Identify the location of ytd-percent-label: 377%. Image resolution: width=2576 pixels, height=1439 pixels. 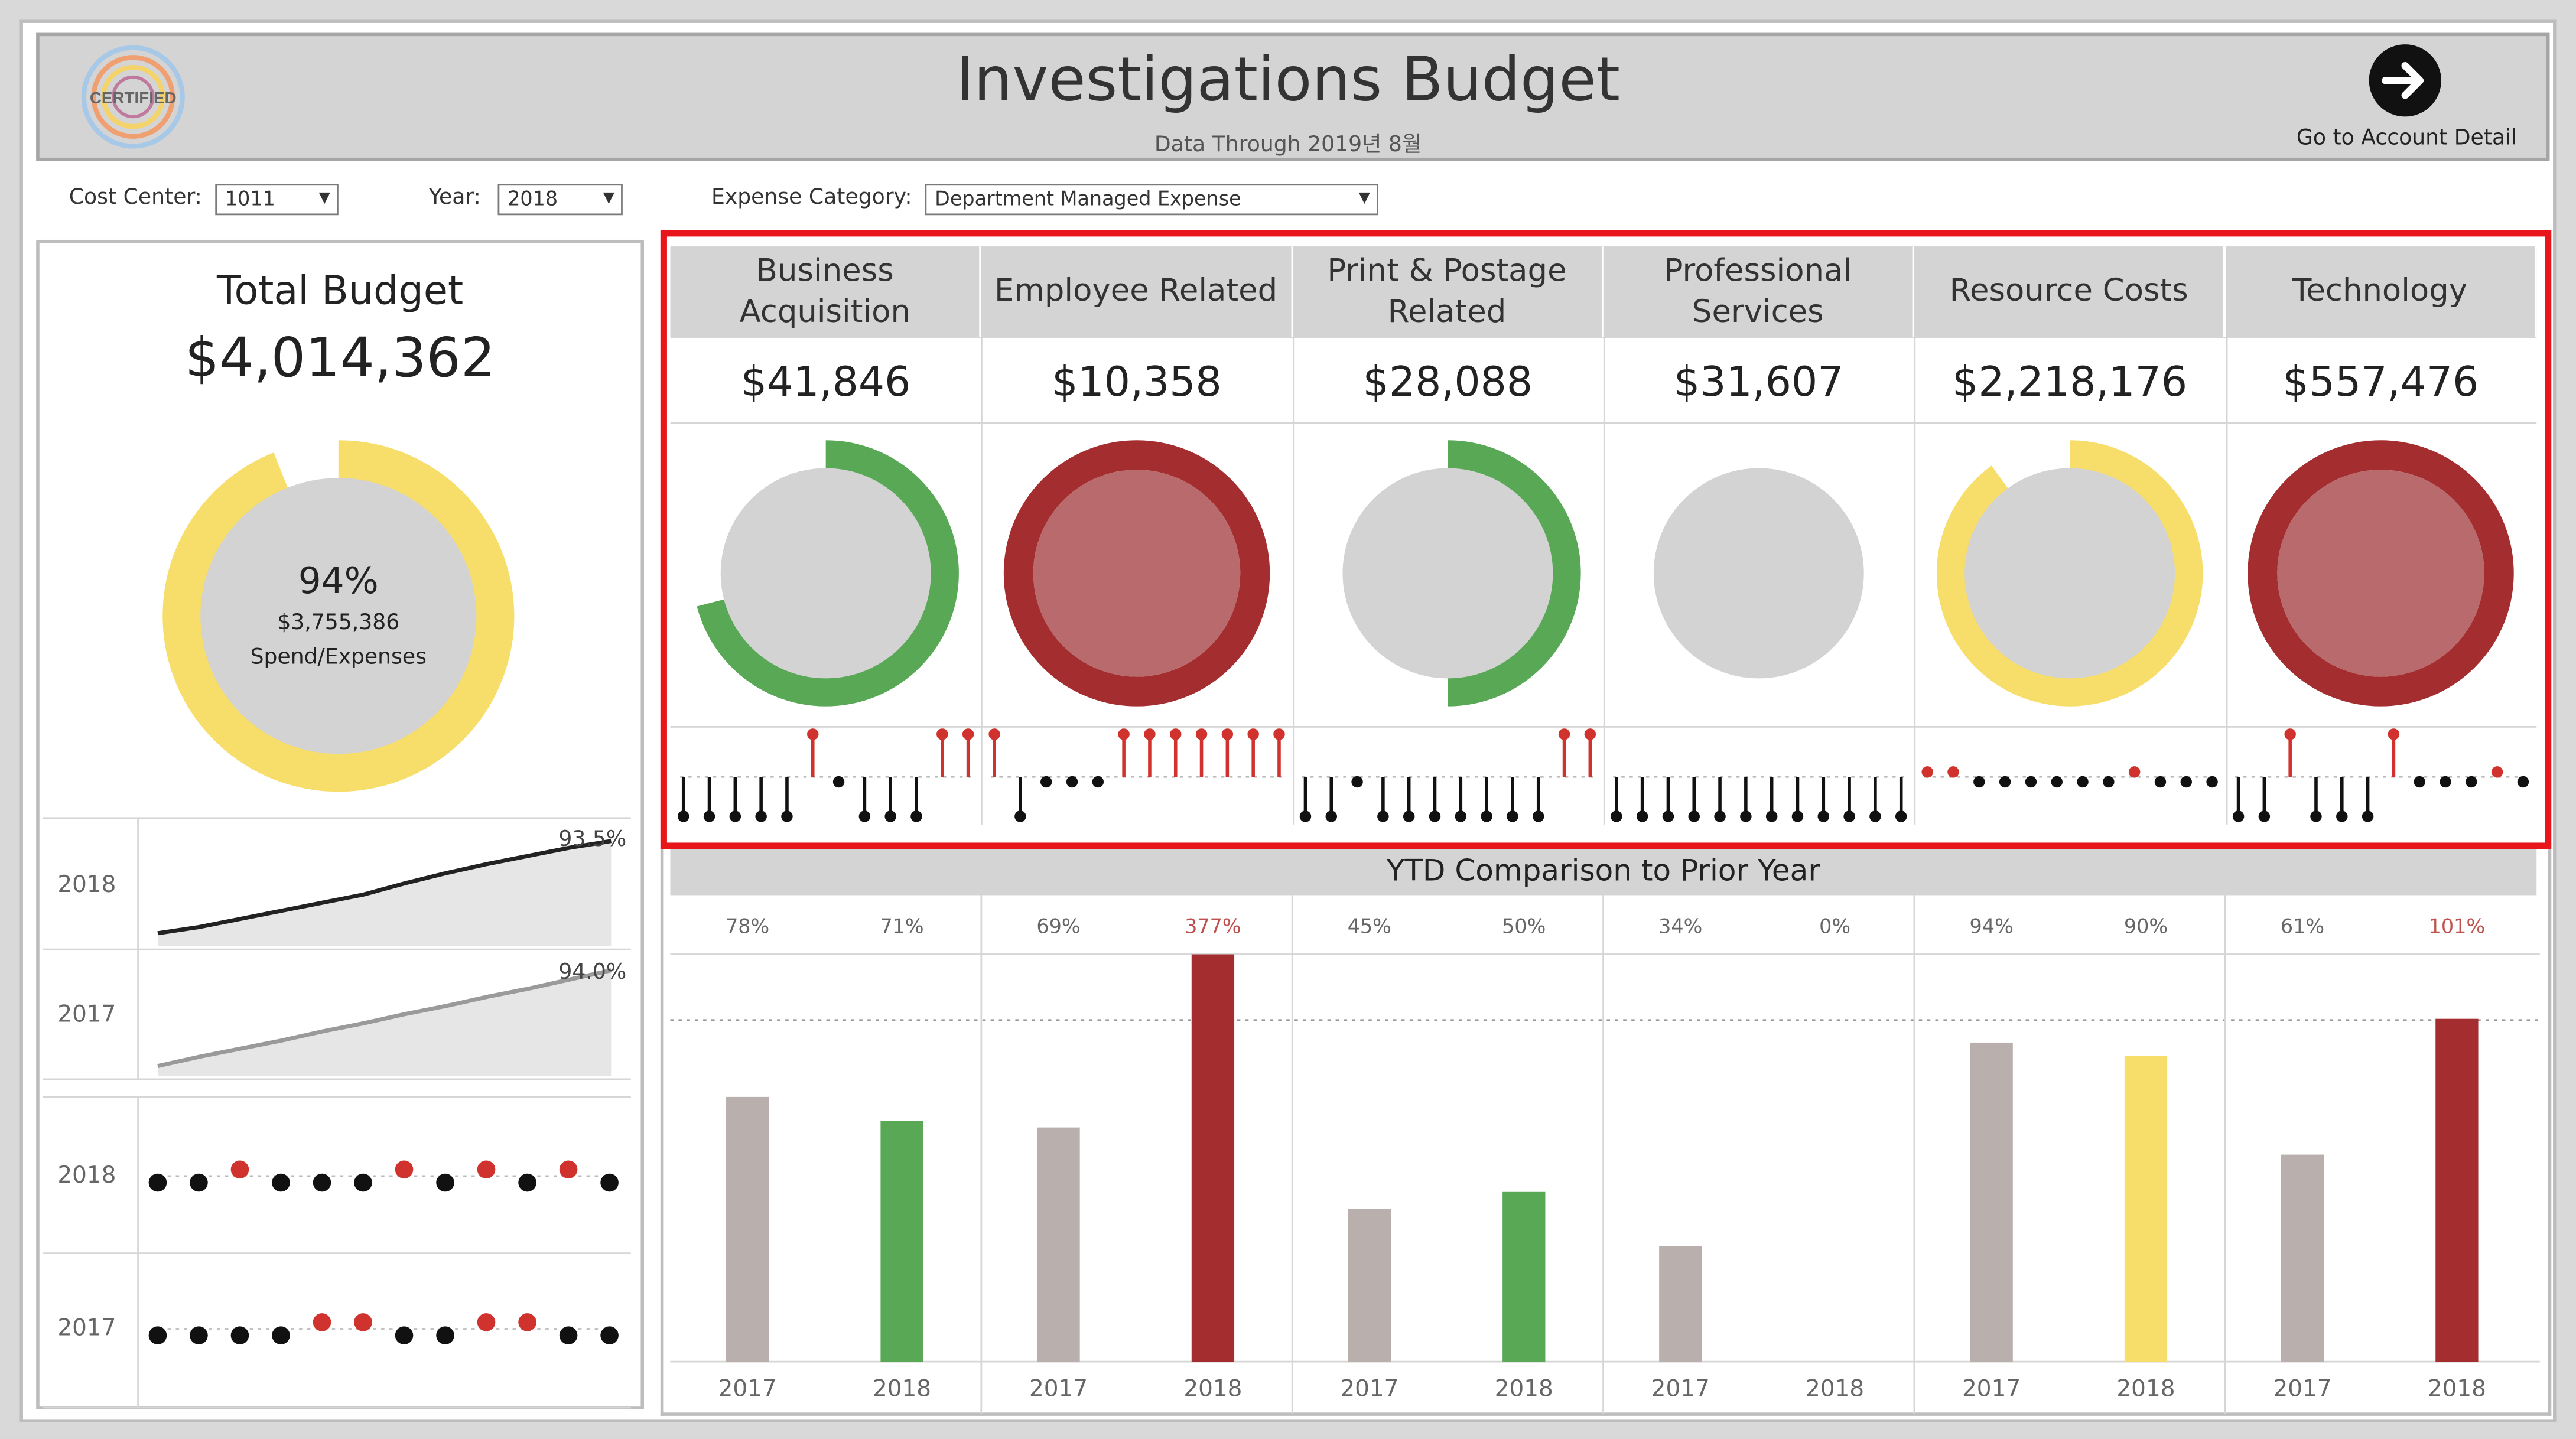
(1213, 926).